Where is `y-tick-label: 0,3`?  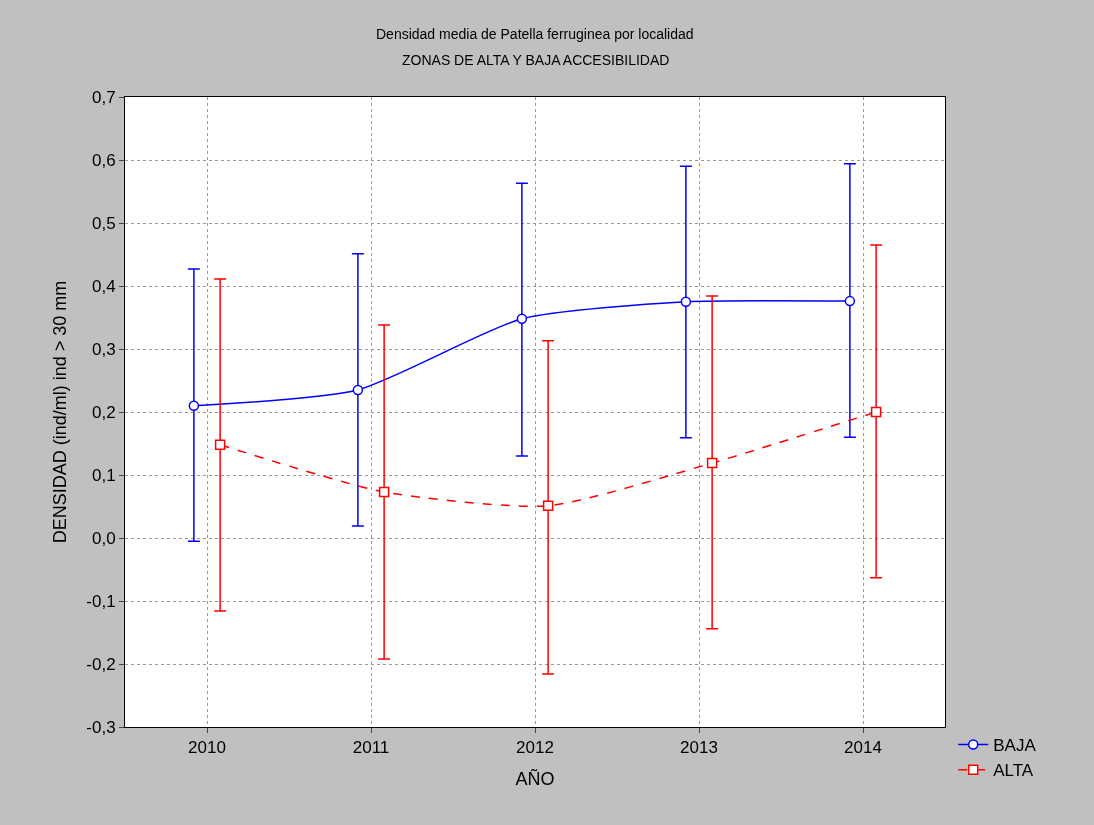 y-tick-label: 0,3 is located at coordinates (103, 349).